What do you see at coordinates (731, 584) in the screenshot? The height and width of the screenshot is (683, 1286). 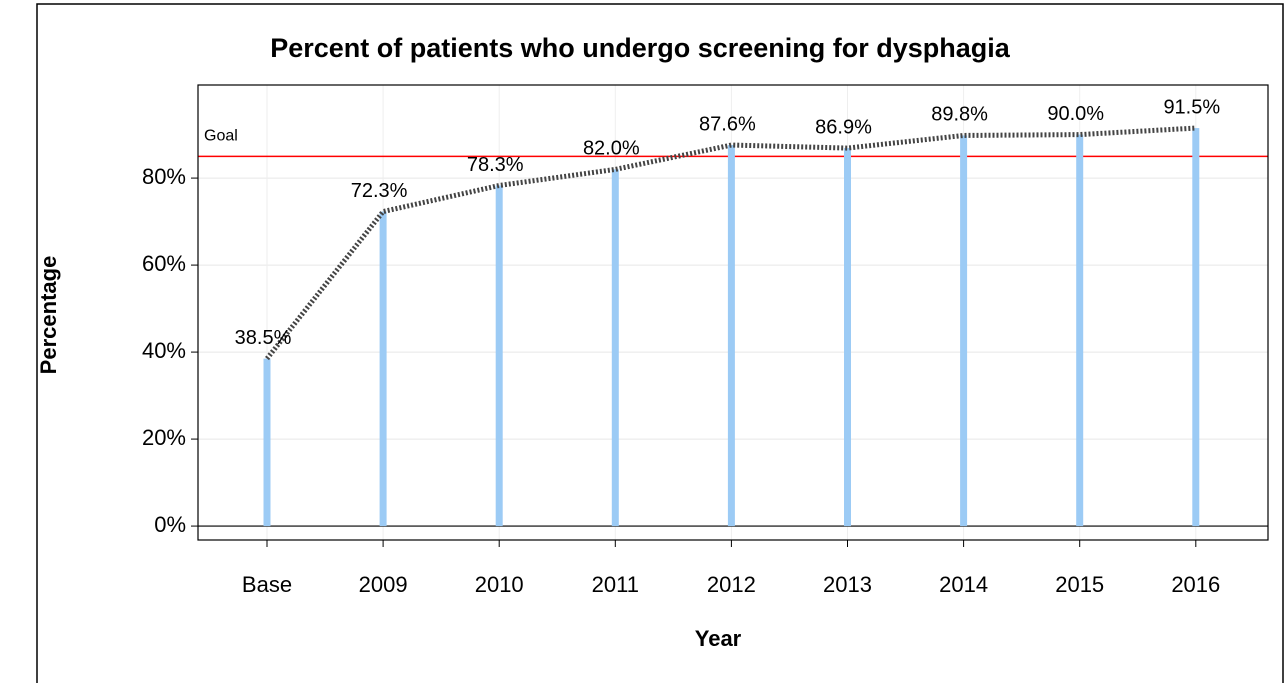 I see `x-tick-label: 2012` at bounding box center [731, 584].